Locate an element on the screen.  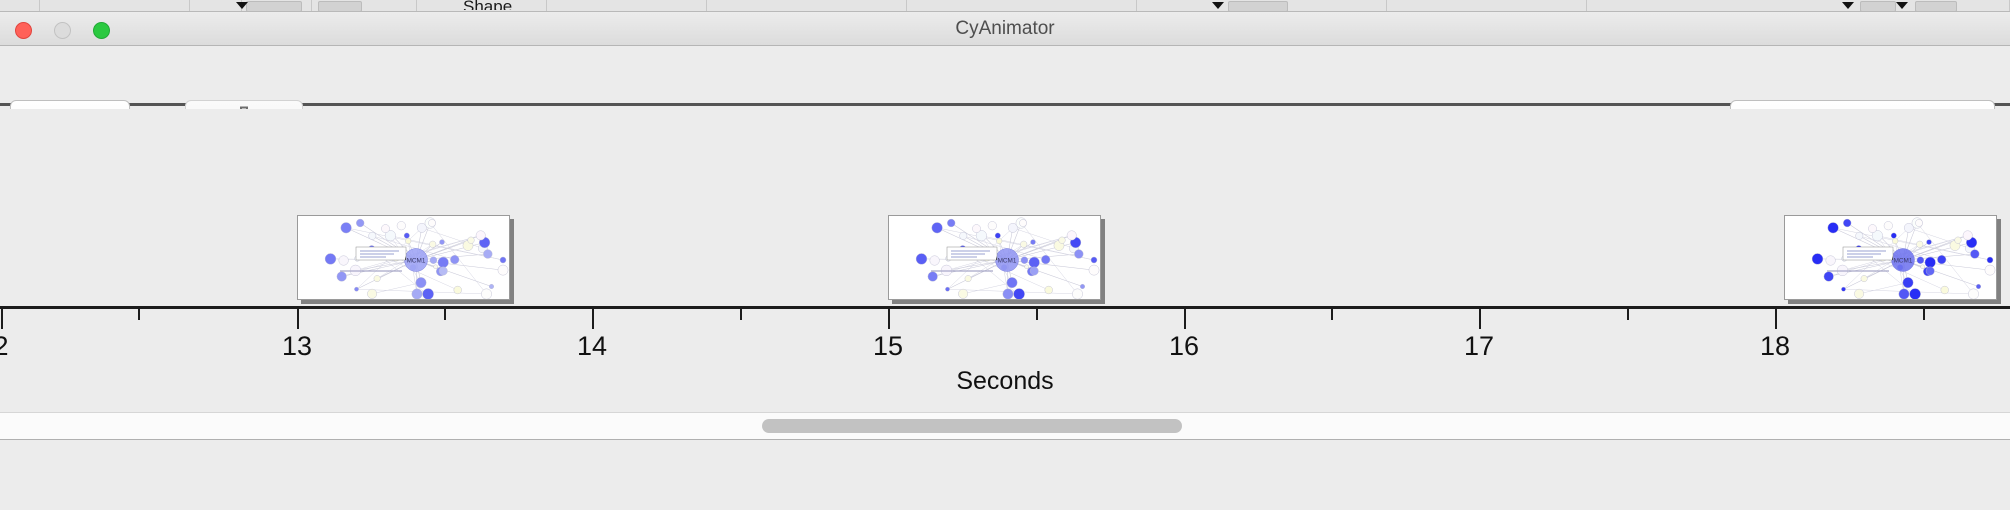
axis-tick-label: 16 is located at coordinates (1184, 346).